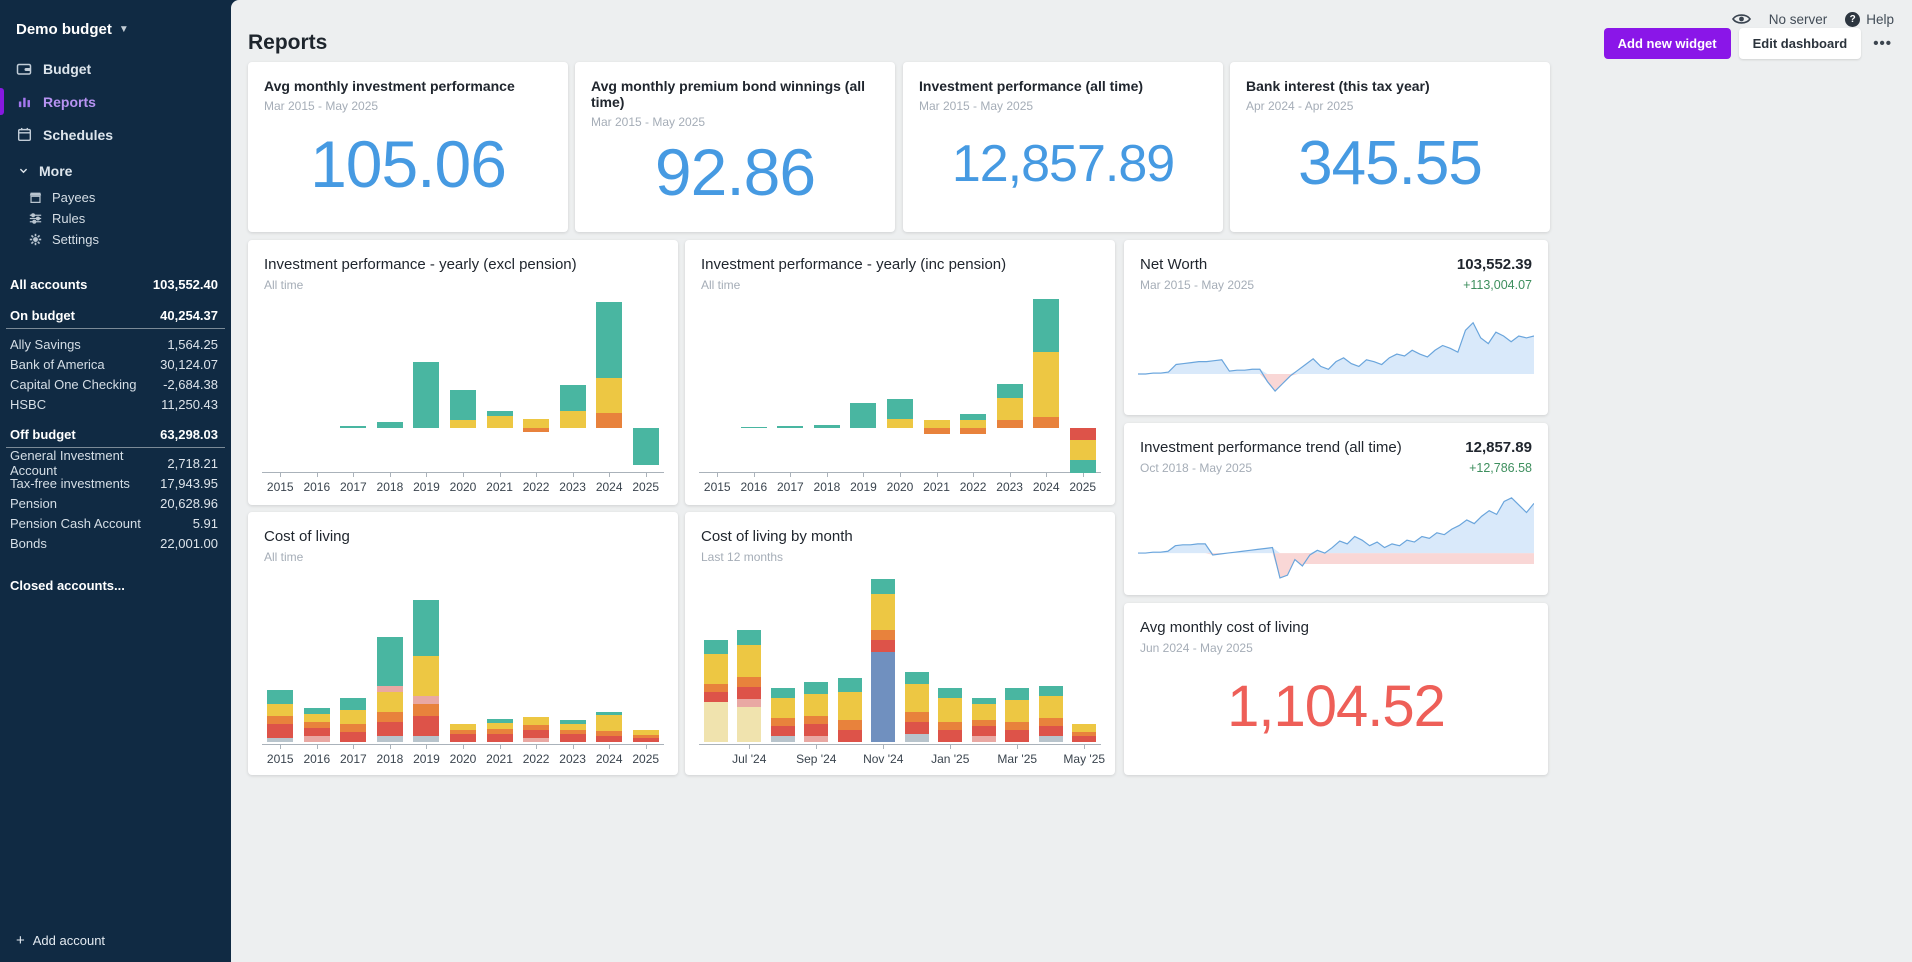 The image size is (1912, 962). What do you see at coordinates (115, 284) in the screenshot?
I see `all-accounts-row: All accounts 103,552.40` at bounding box center [115, 284].